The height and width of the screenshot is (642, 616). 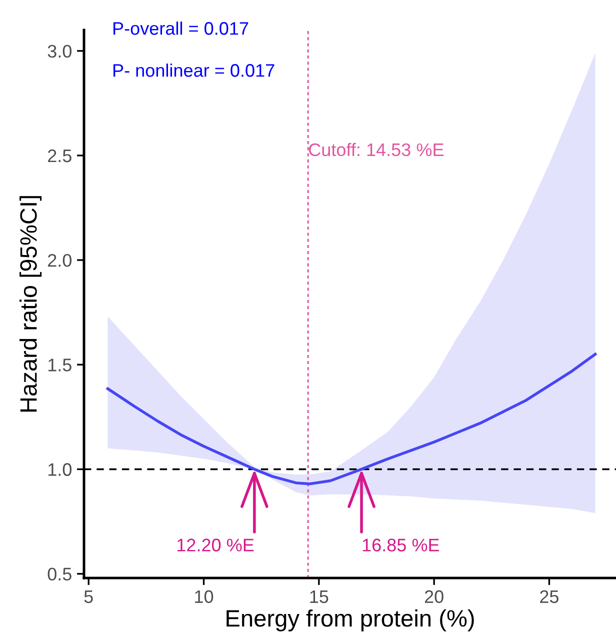 What do you see at coordinates (60, 574) in the screenshot?
I see `y-tick-label: 0.5` at bounding box center [60, 574].